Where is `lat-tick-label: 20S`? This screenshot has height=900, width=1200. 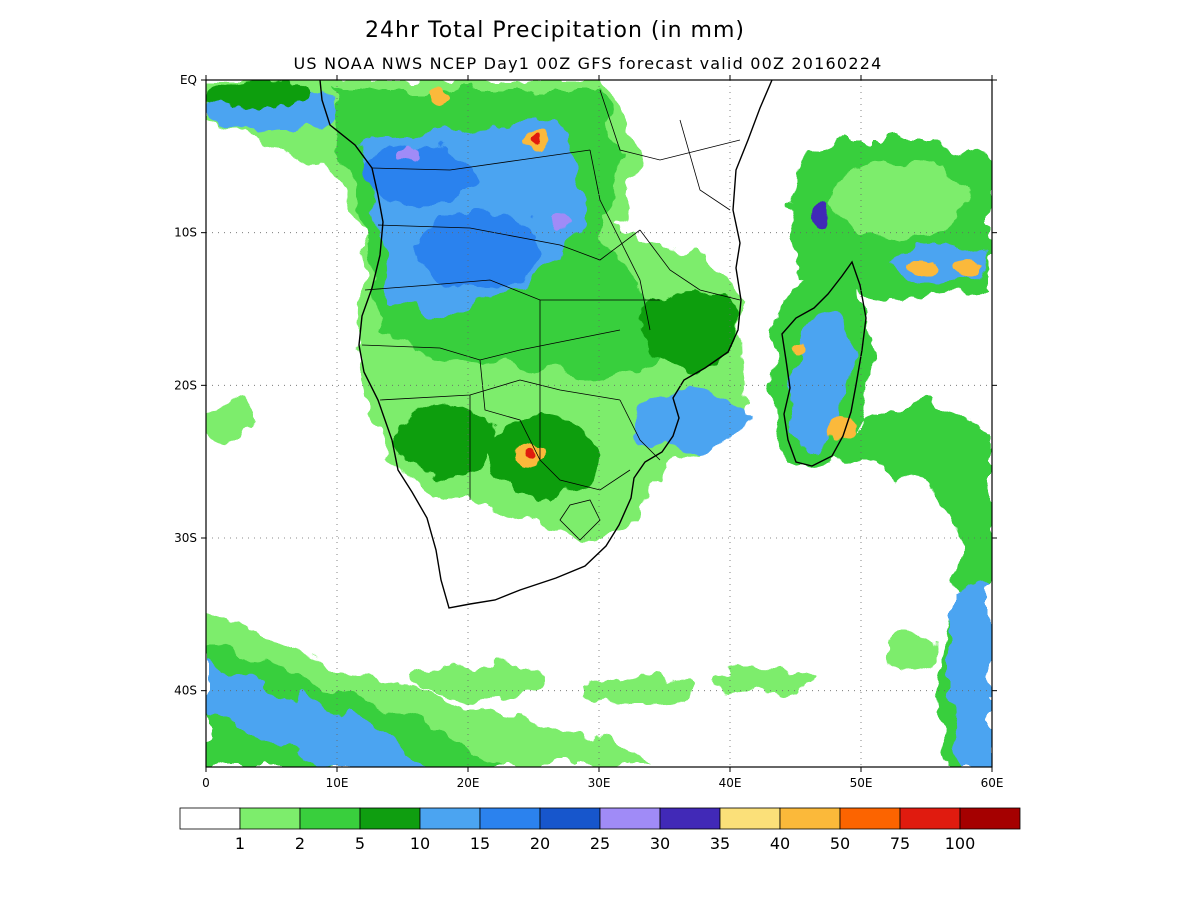
lat-tick-label: 20S is located at coordinates (185, 385).